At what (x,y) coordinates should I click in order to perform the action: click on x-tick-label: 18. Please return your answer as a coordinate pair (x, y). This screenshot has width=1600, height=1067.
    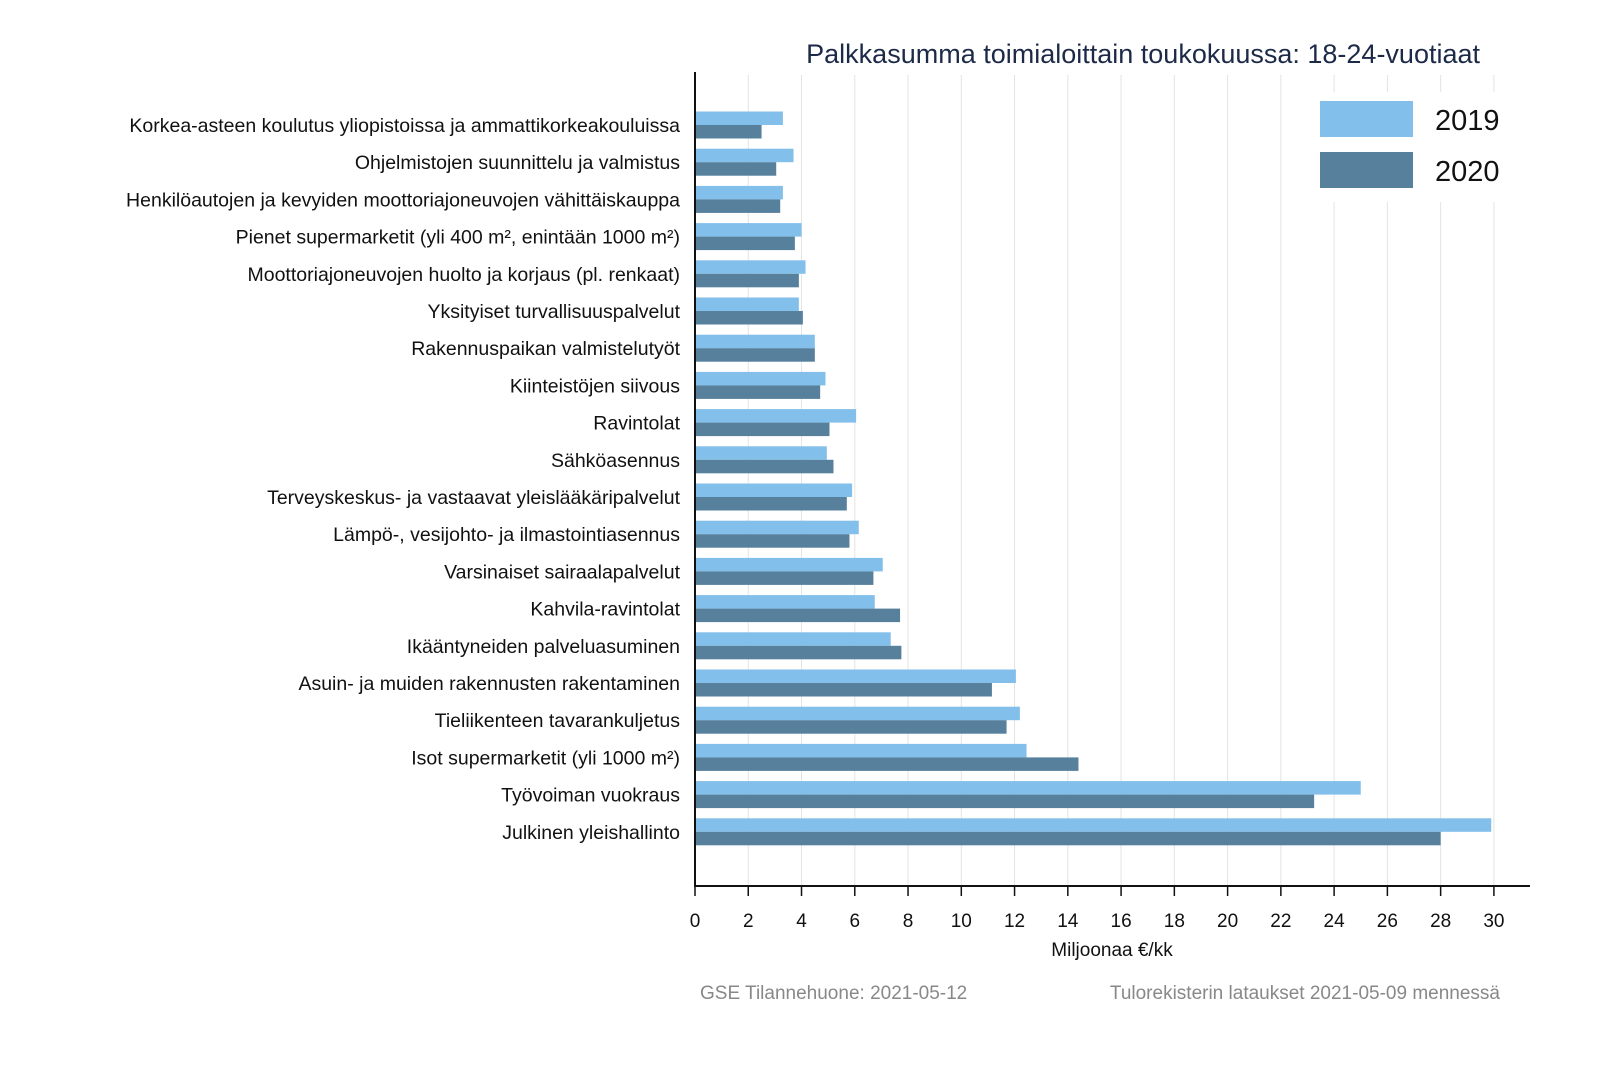
    Looking at the image, I should click on (1174, 921).